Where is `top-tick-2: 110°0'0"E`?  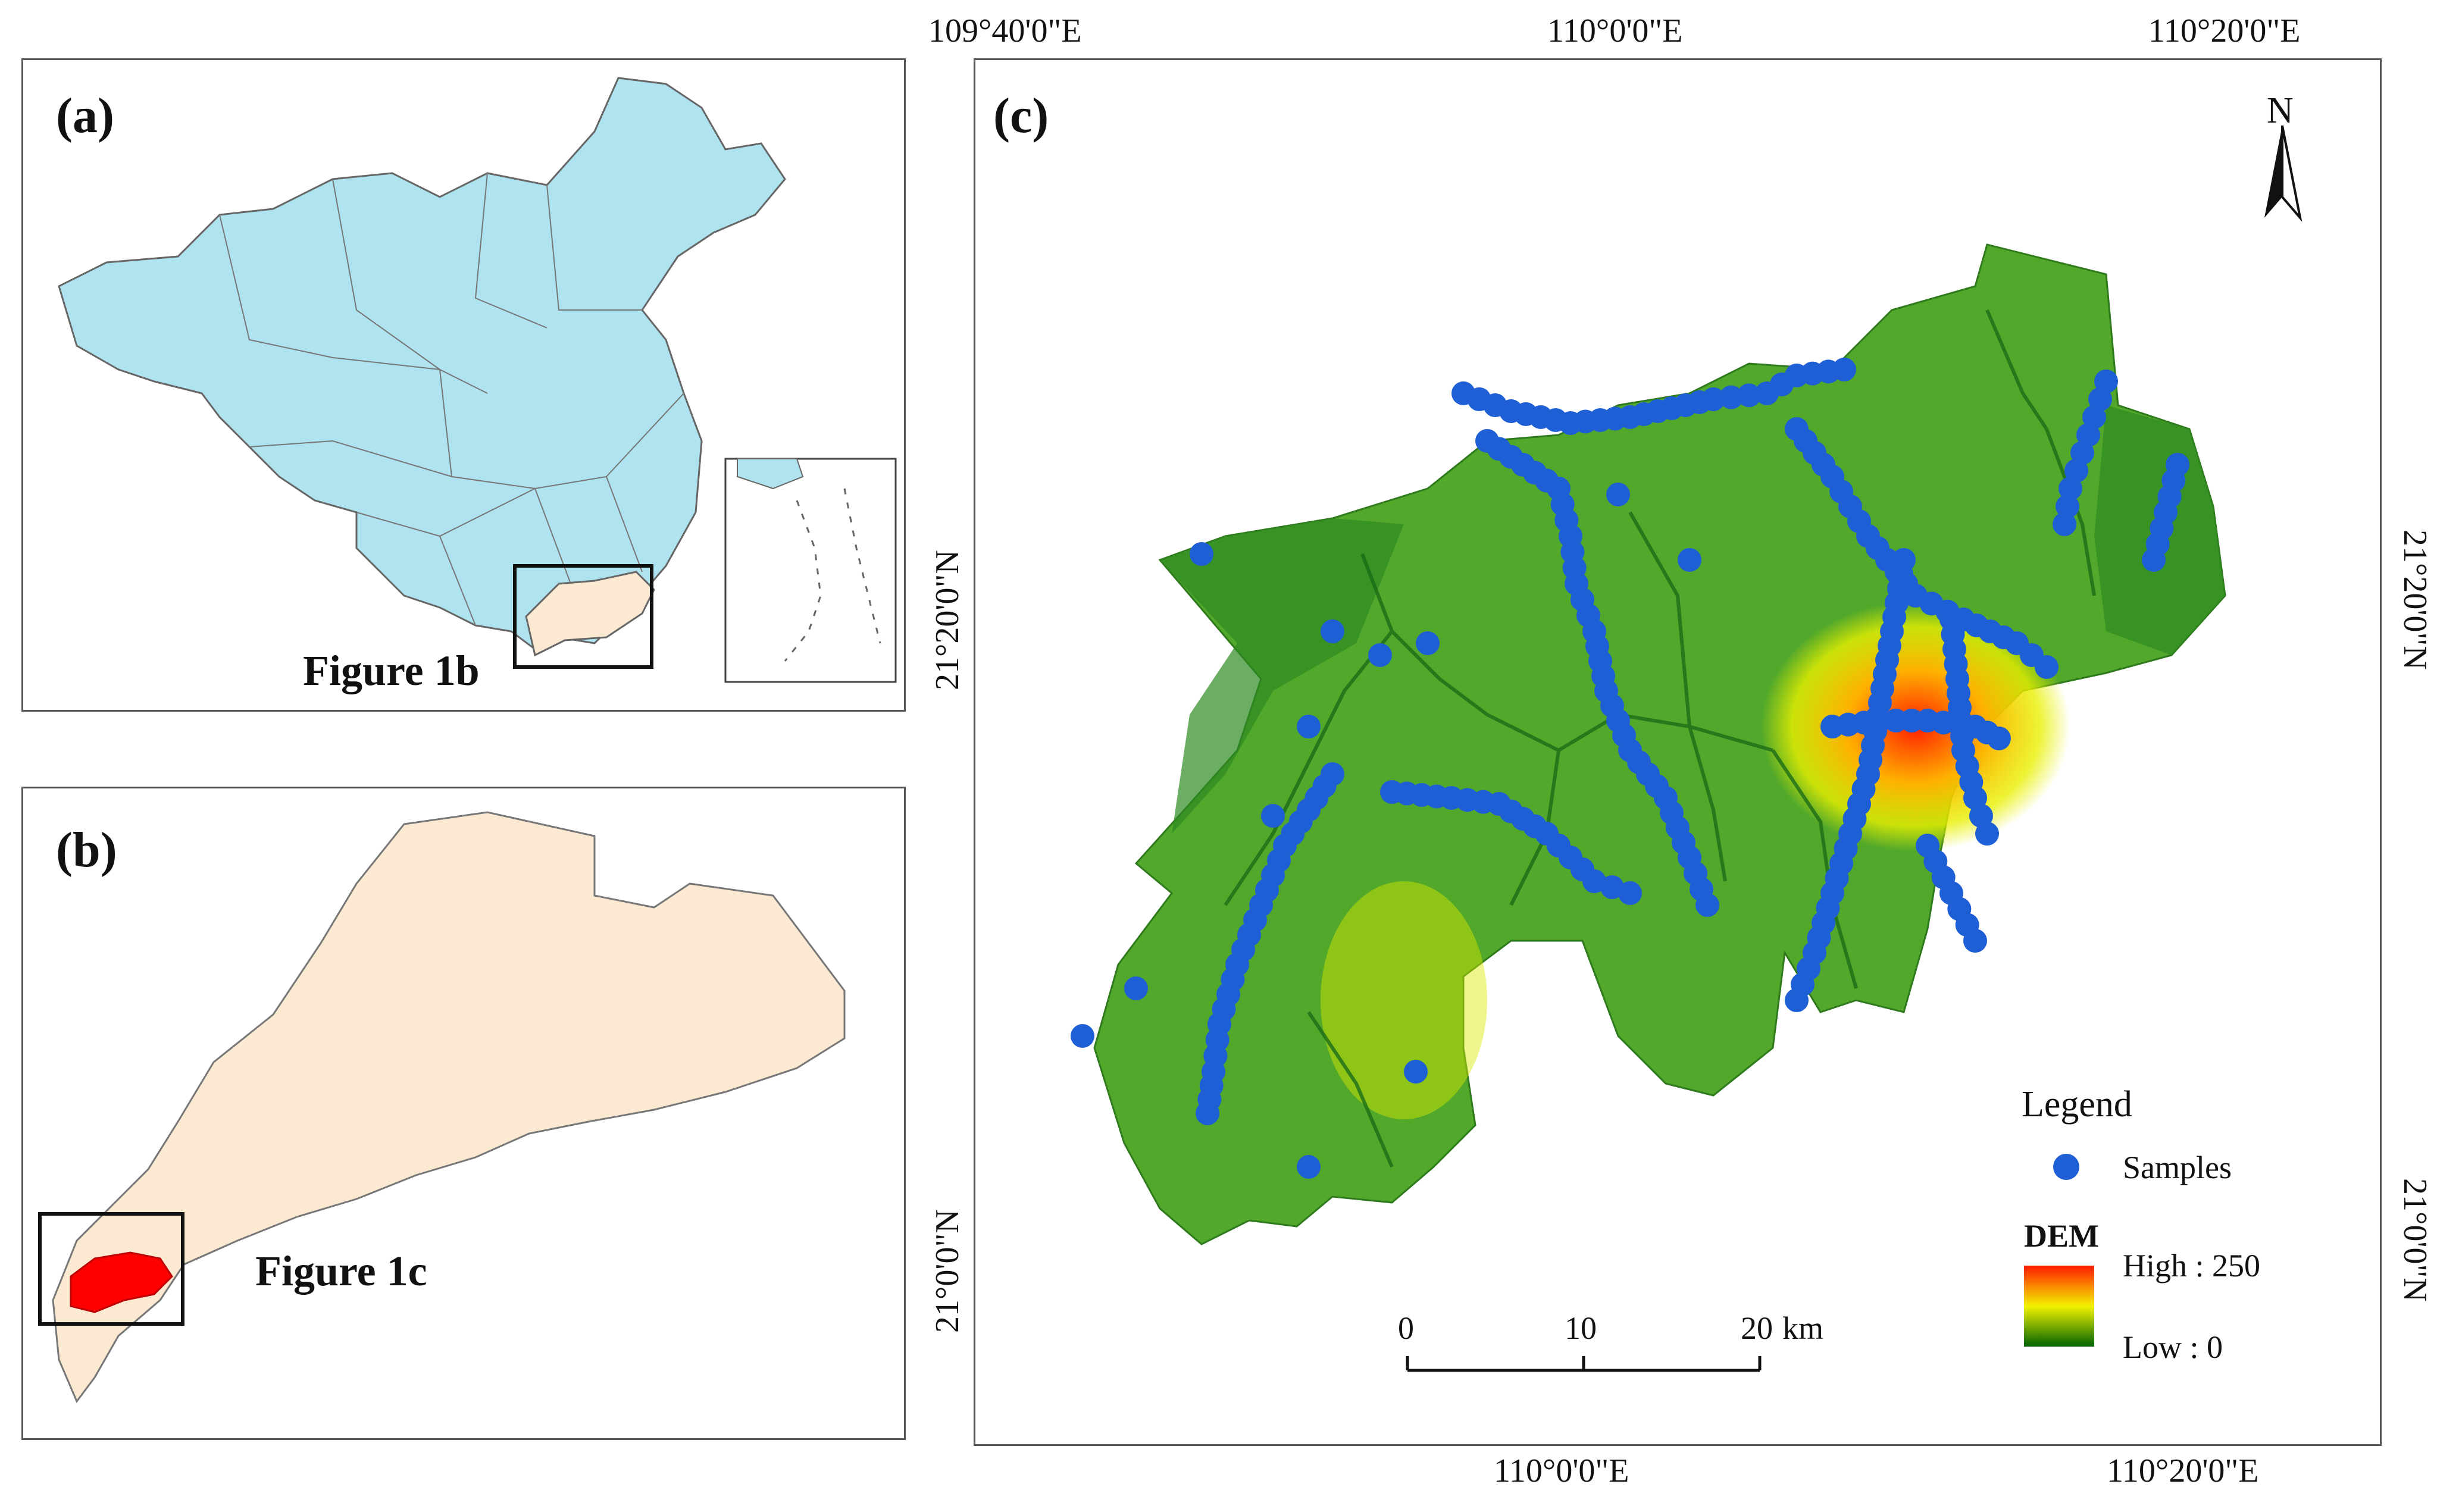
top-tick-2: 110°0'0"E is located at coordinates (1615, 30).